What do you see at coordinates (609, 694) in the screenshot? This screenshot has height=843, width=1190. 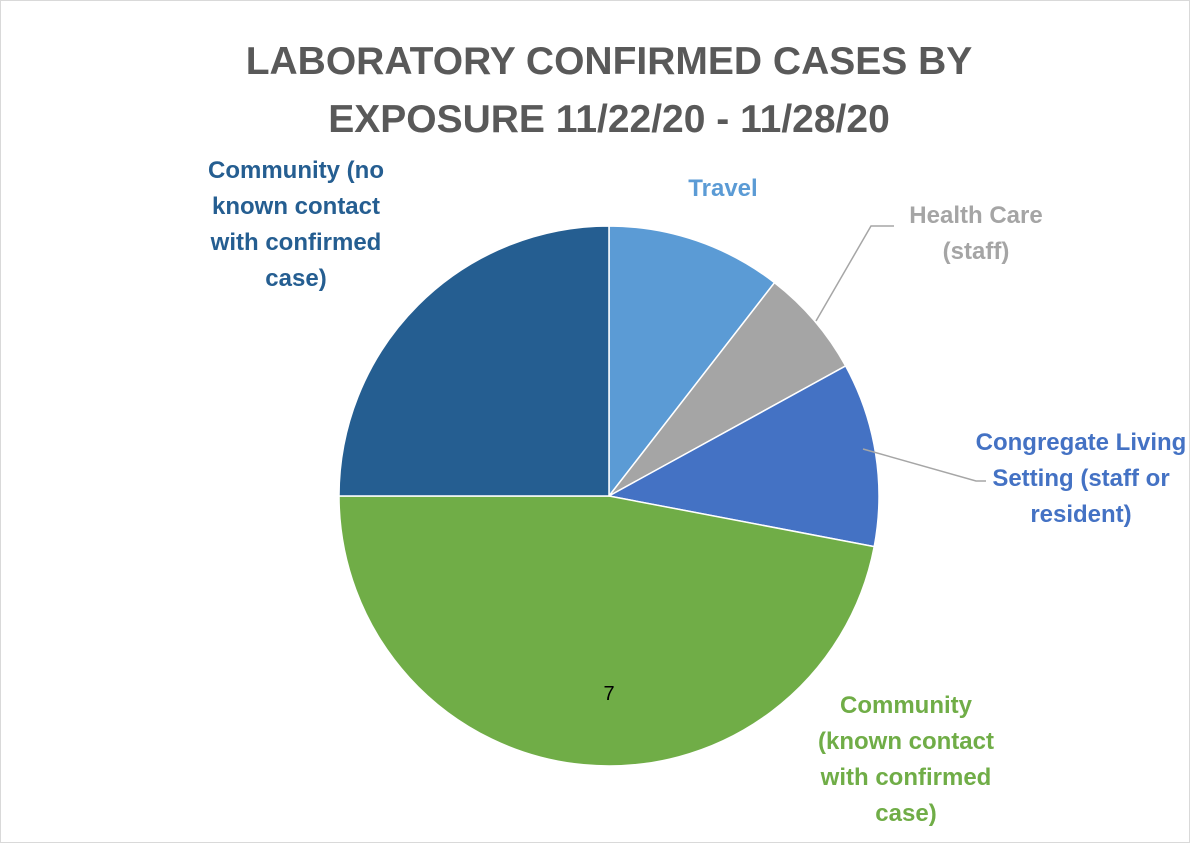 I see `annotation: 7` at bounding box center [609, 694].